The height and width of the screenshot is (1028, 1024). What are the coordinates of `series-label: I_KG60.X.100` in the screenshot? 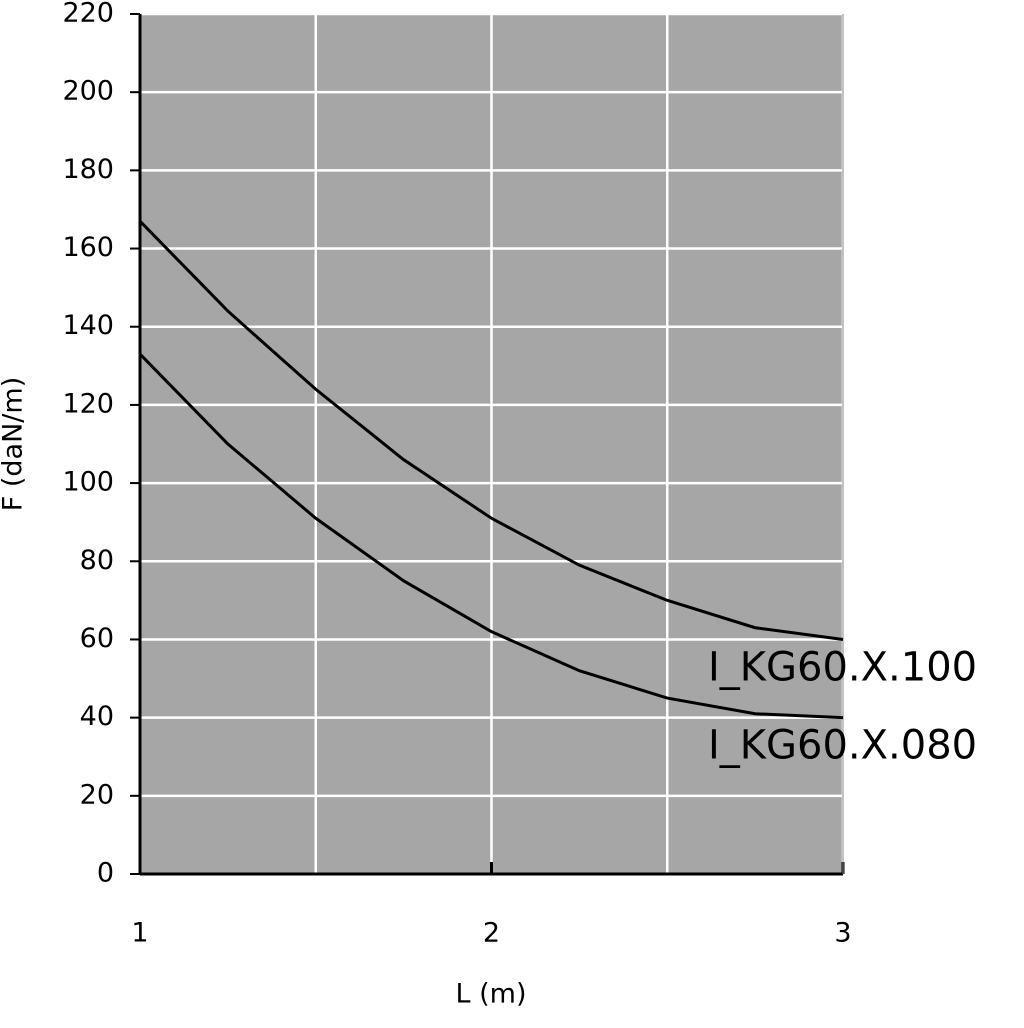 It's located at (842, 667).